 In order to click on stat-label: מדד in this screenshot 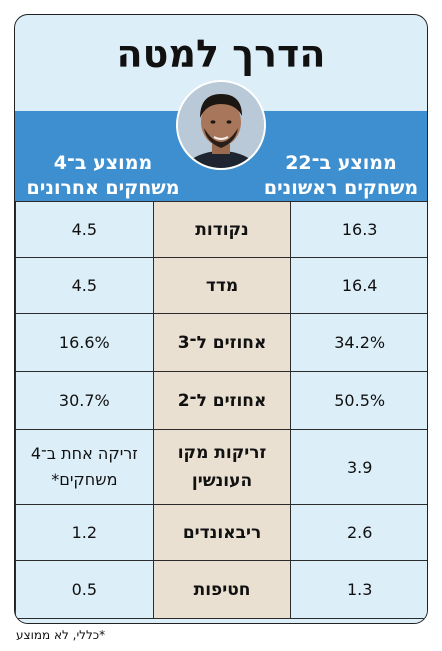, I will do `click(222, 285)`.